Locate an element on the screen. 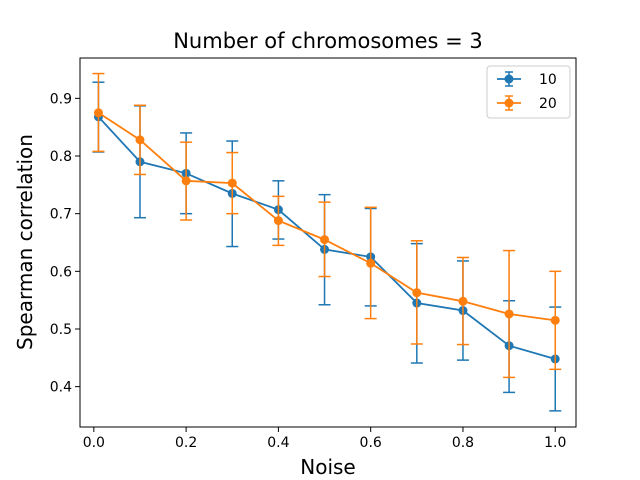  x-tick-label: 0.0 is located at coordinates (94, 443).